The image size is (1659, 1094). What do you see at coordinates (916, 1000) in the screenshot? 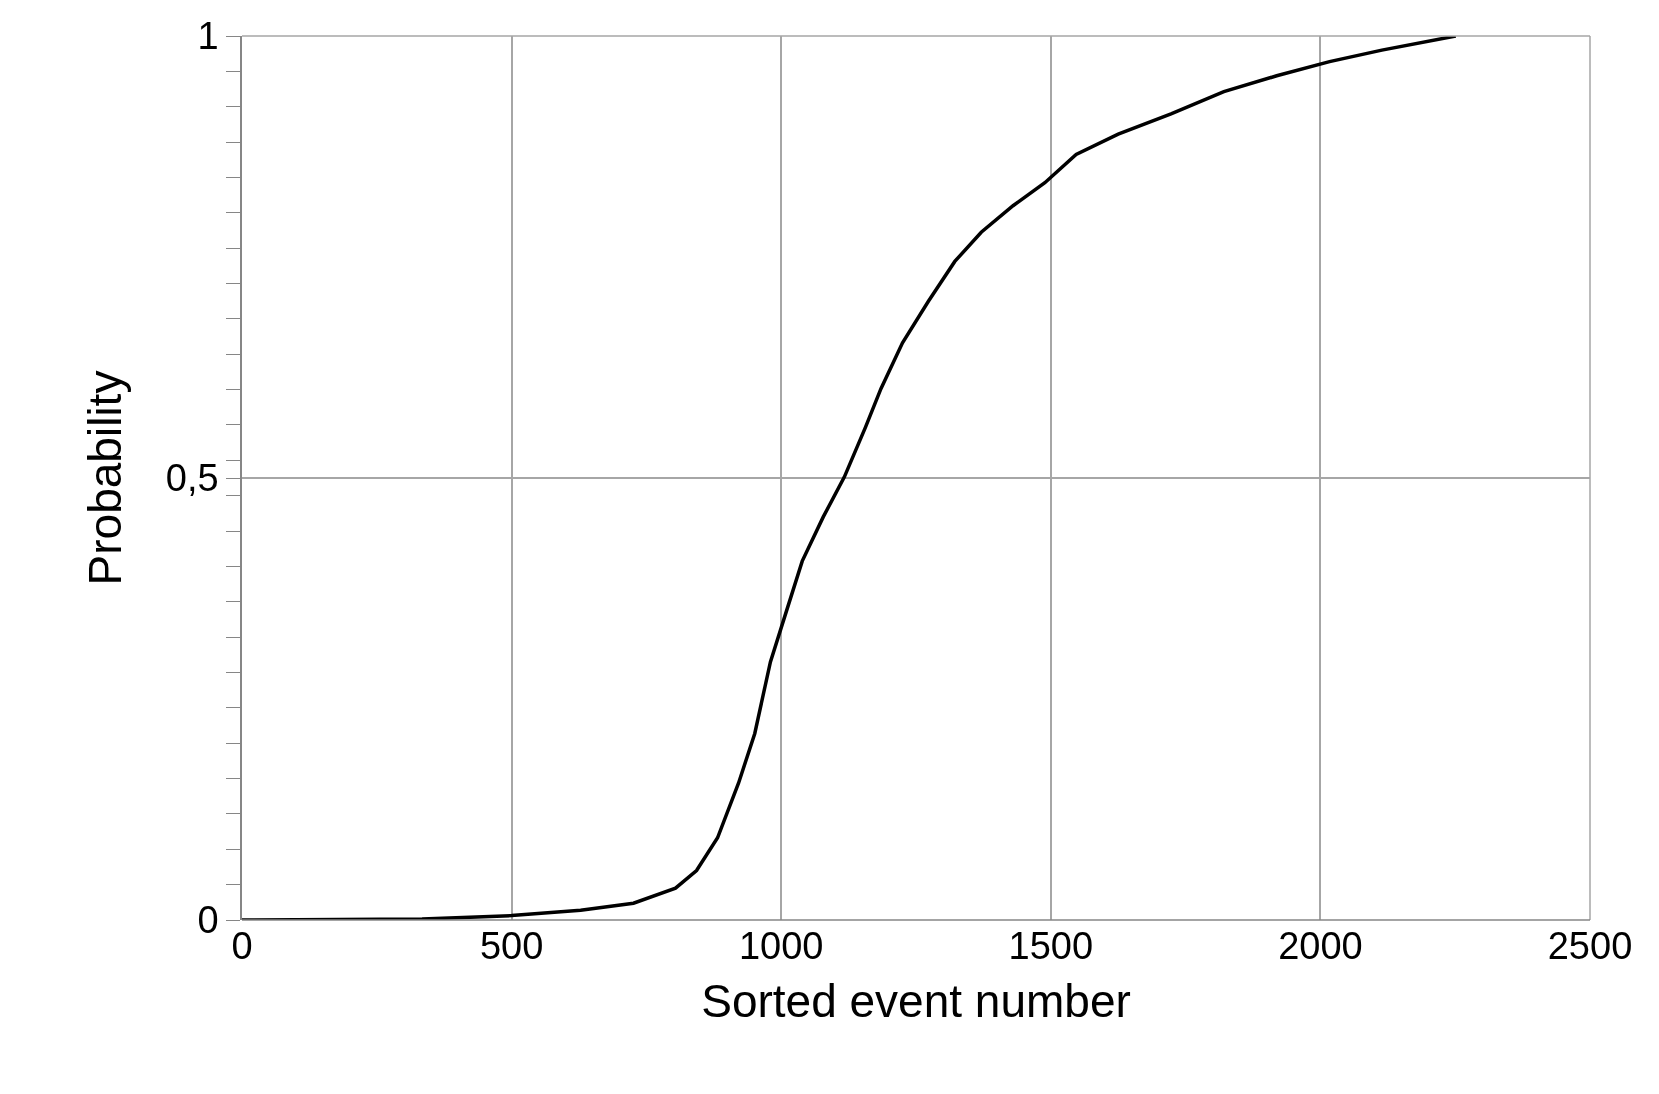
I see `x-axis-title: Sorted event number` at bounding box center [916, 1000].